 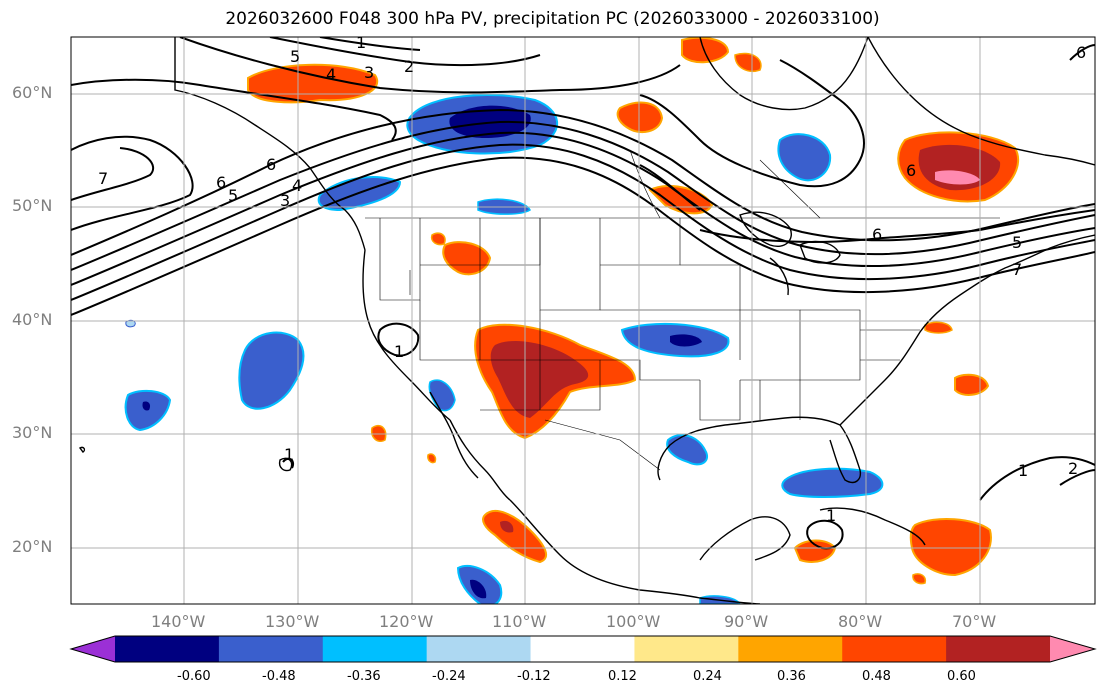 I want to click on lon-label: 80°W, so click(x=860, y=621).